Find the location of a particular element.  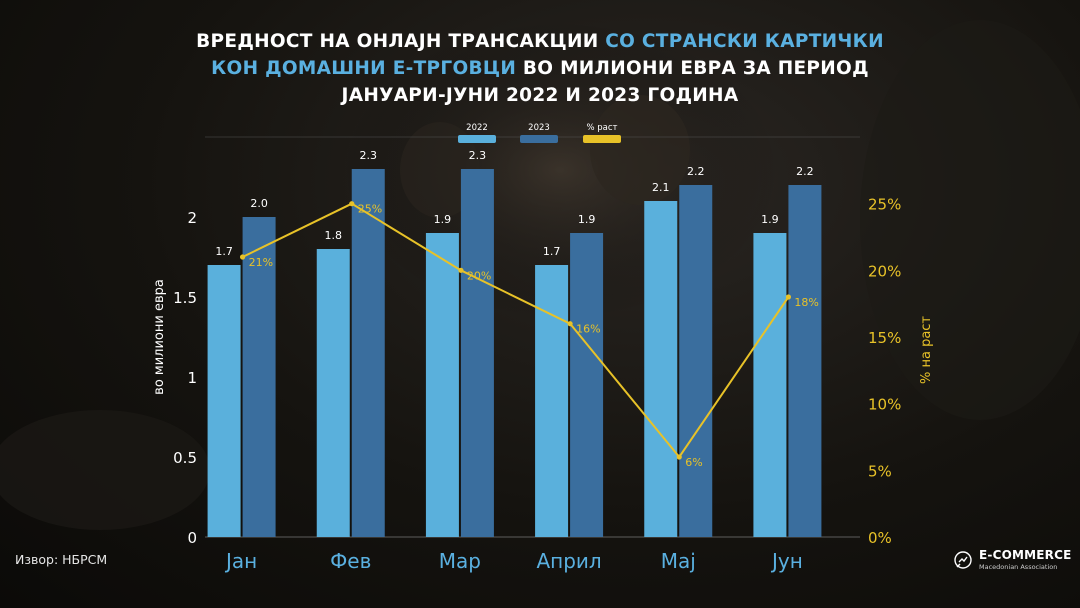

y-tick-label-left: 0.5 is located at coordinates (185, 458).